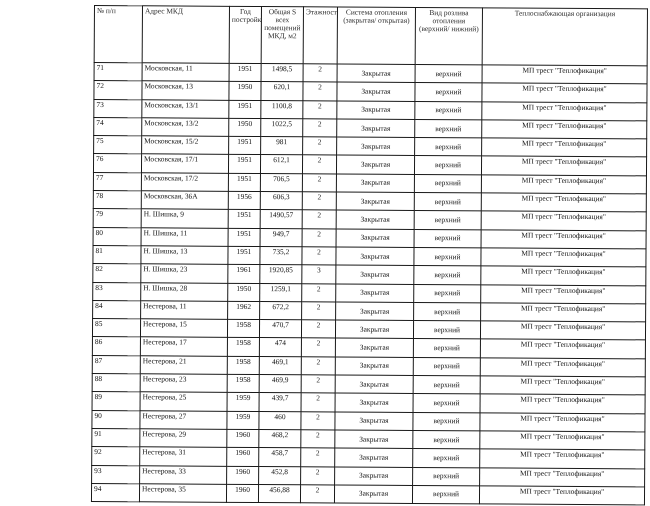 The width and height of the screenshot is (650, 506). I want to click on cell-year: 1961, so click(243, 274).